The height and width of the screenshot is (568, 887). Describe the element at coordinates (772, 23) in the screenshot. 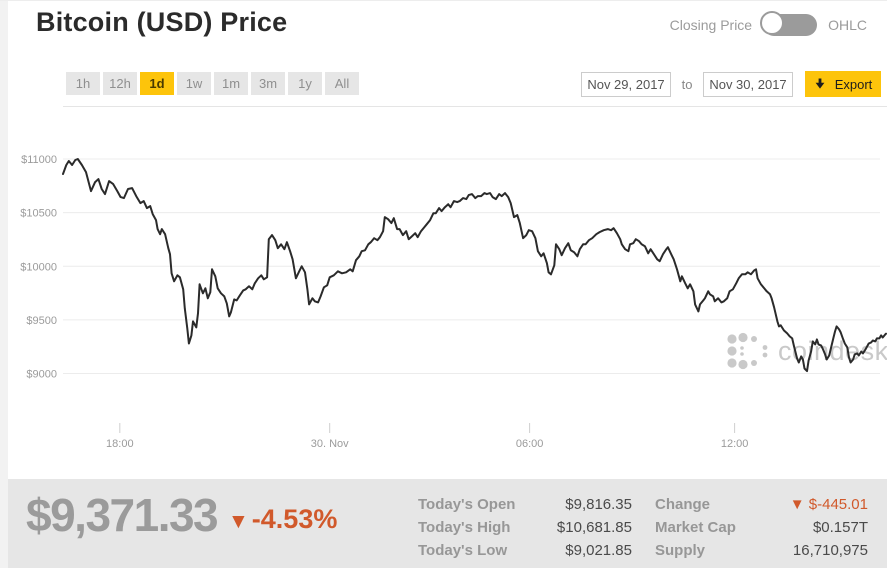

I see `toggle-knob` at that location.